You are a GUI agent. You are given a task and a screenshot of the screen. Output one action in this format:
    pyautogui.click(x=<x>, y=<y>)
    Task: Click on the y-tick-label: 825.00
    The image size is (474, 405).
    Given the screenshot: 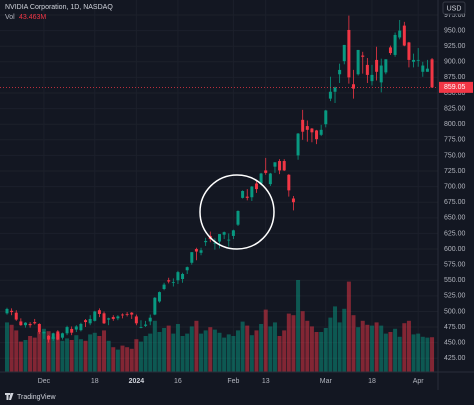 What is the action you would take?
    pyautogui.click(x=455, y=108)
    